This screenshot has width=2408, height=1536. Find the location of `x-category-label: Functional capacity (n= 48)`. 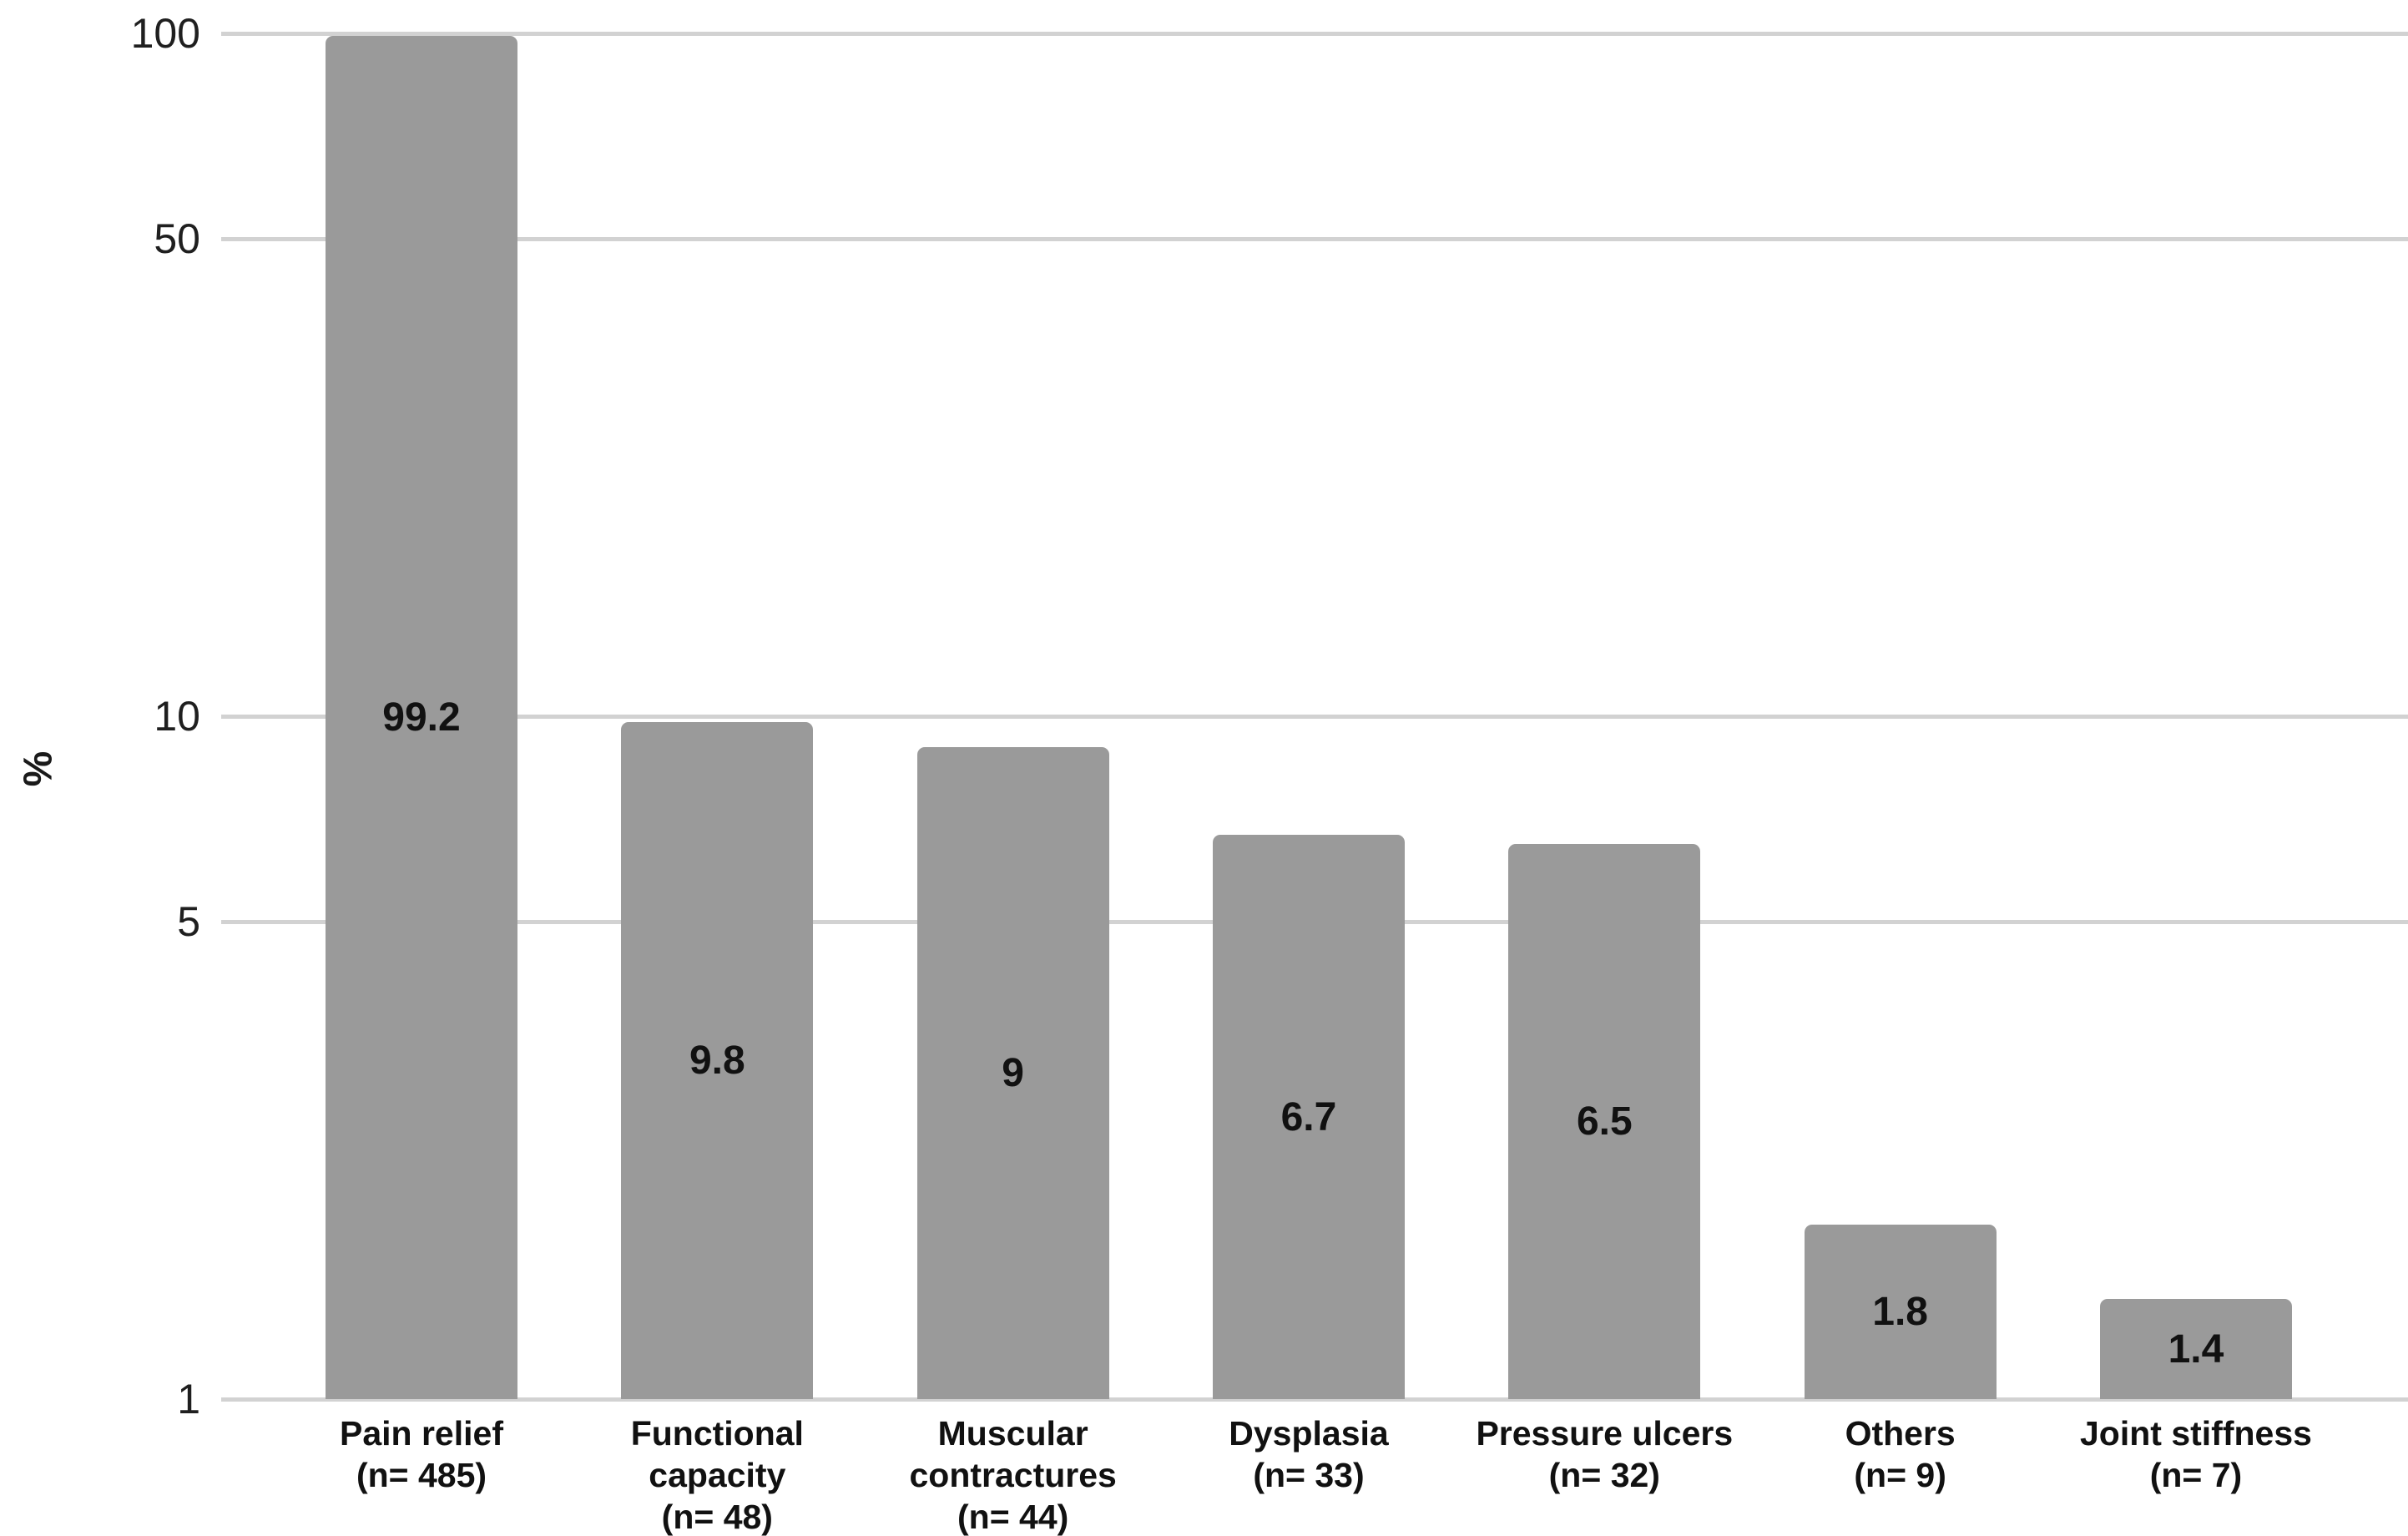

x-category-label: Functional capacity (n= 48) is located at coordinates (717, 1474).